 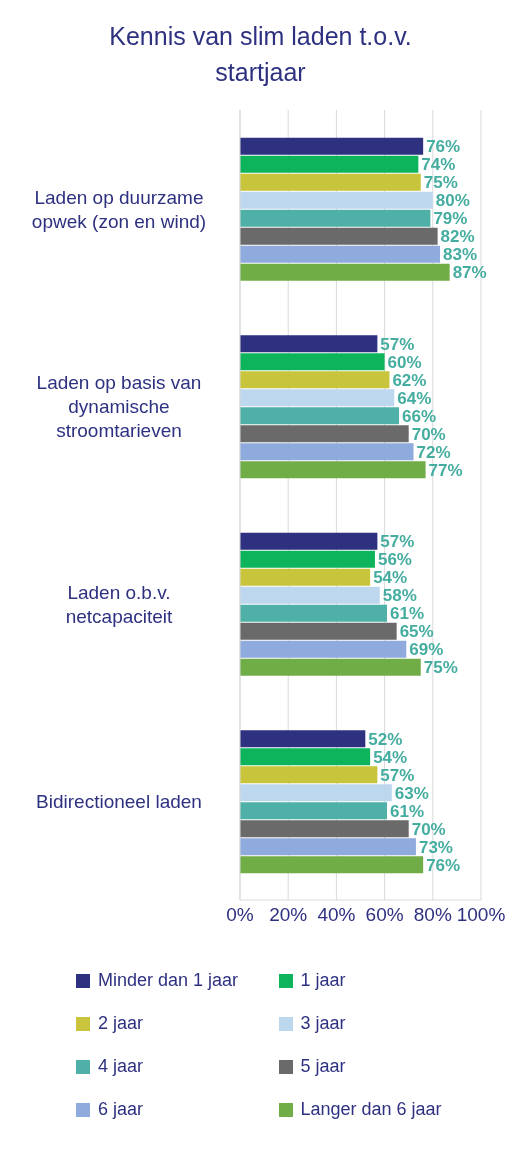 What do you see at coordinates (414, 398) in the screenshot?
I see `data-label: 64%` at bounding box center [414, 398].